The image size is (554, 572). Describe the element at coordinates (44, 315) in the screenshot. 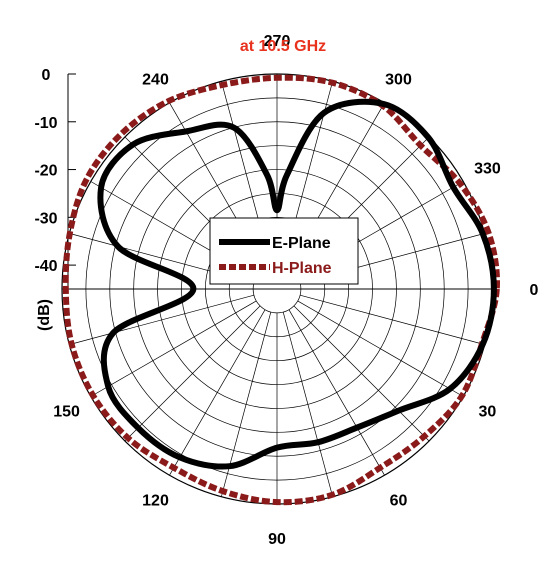

I see `radial-axis-title: (dB)` at that location.